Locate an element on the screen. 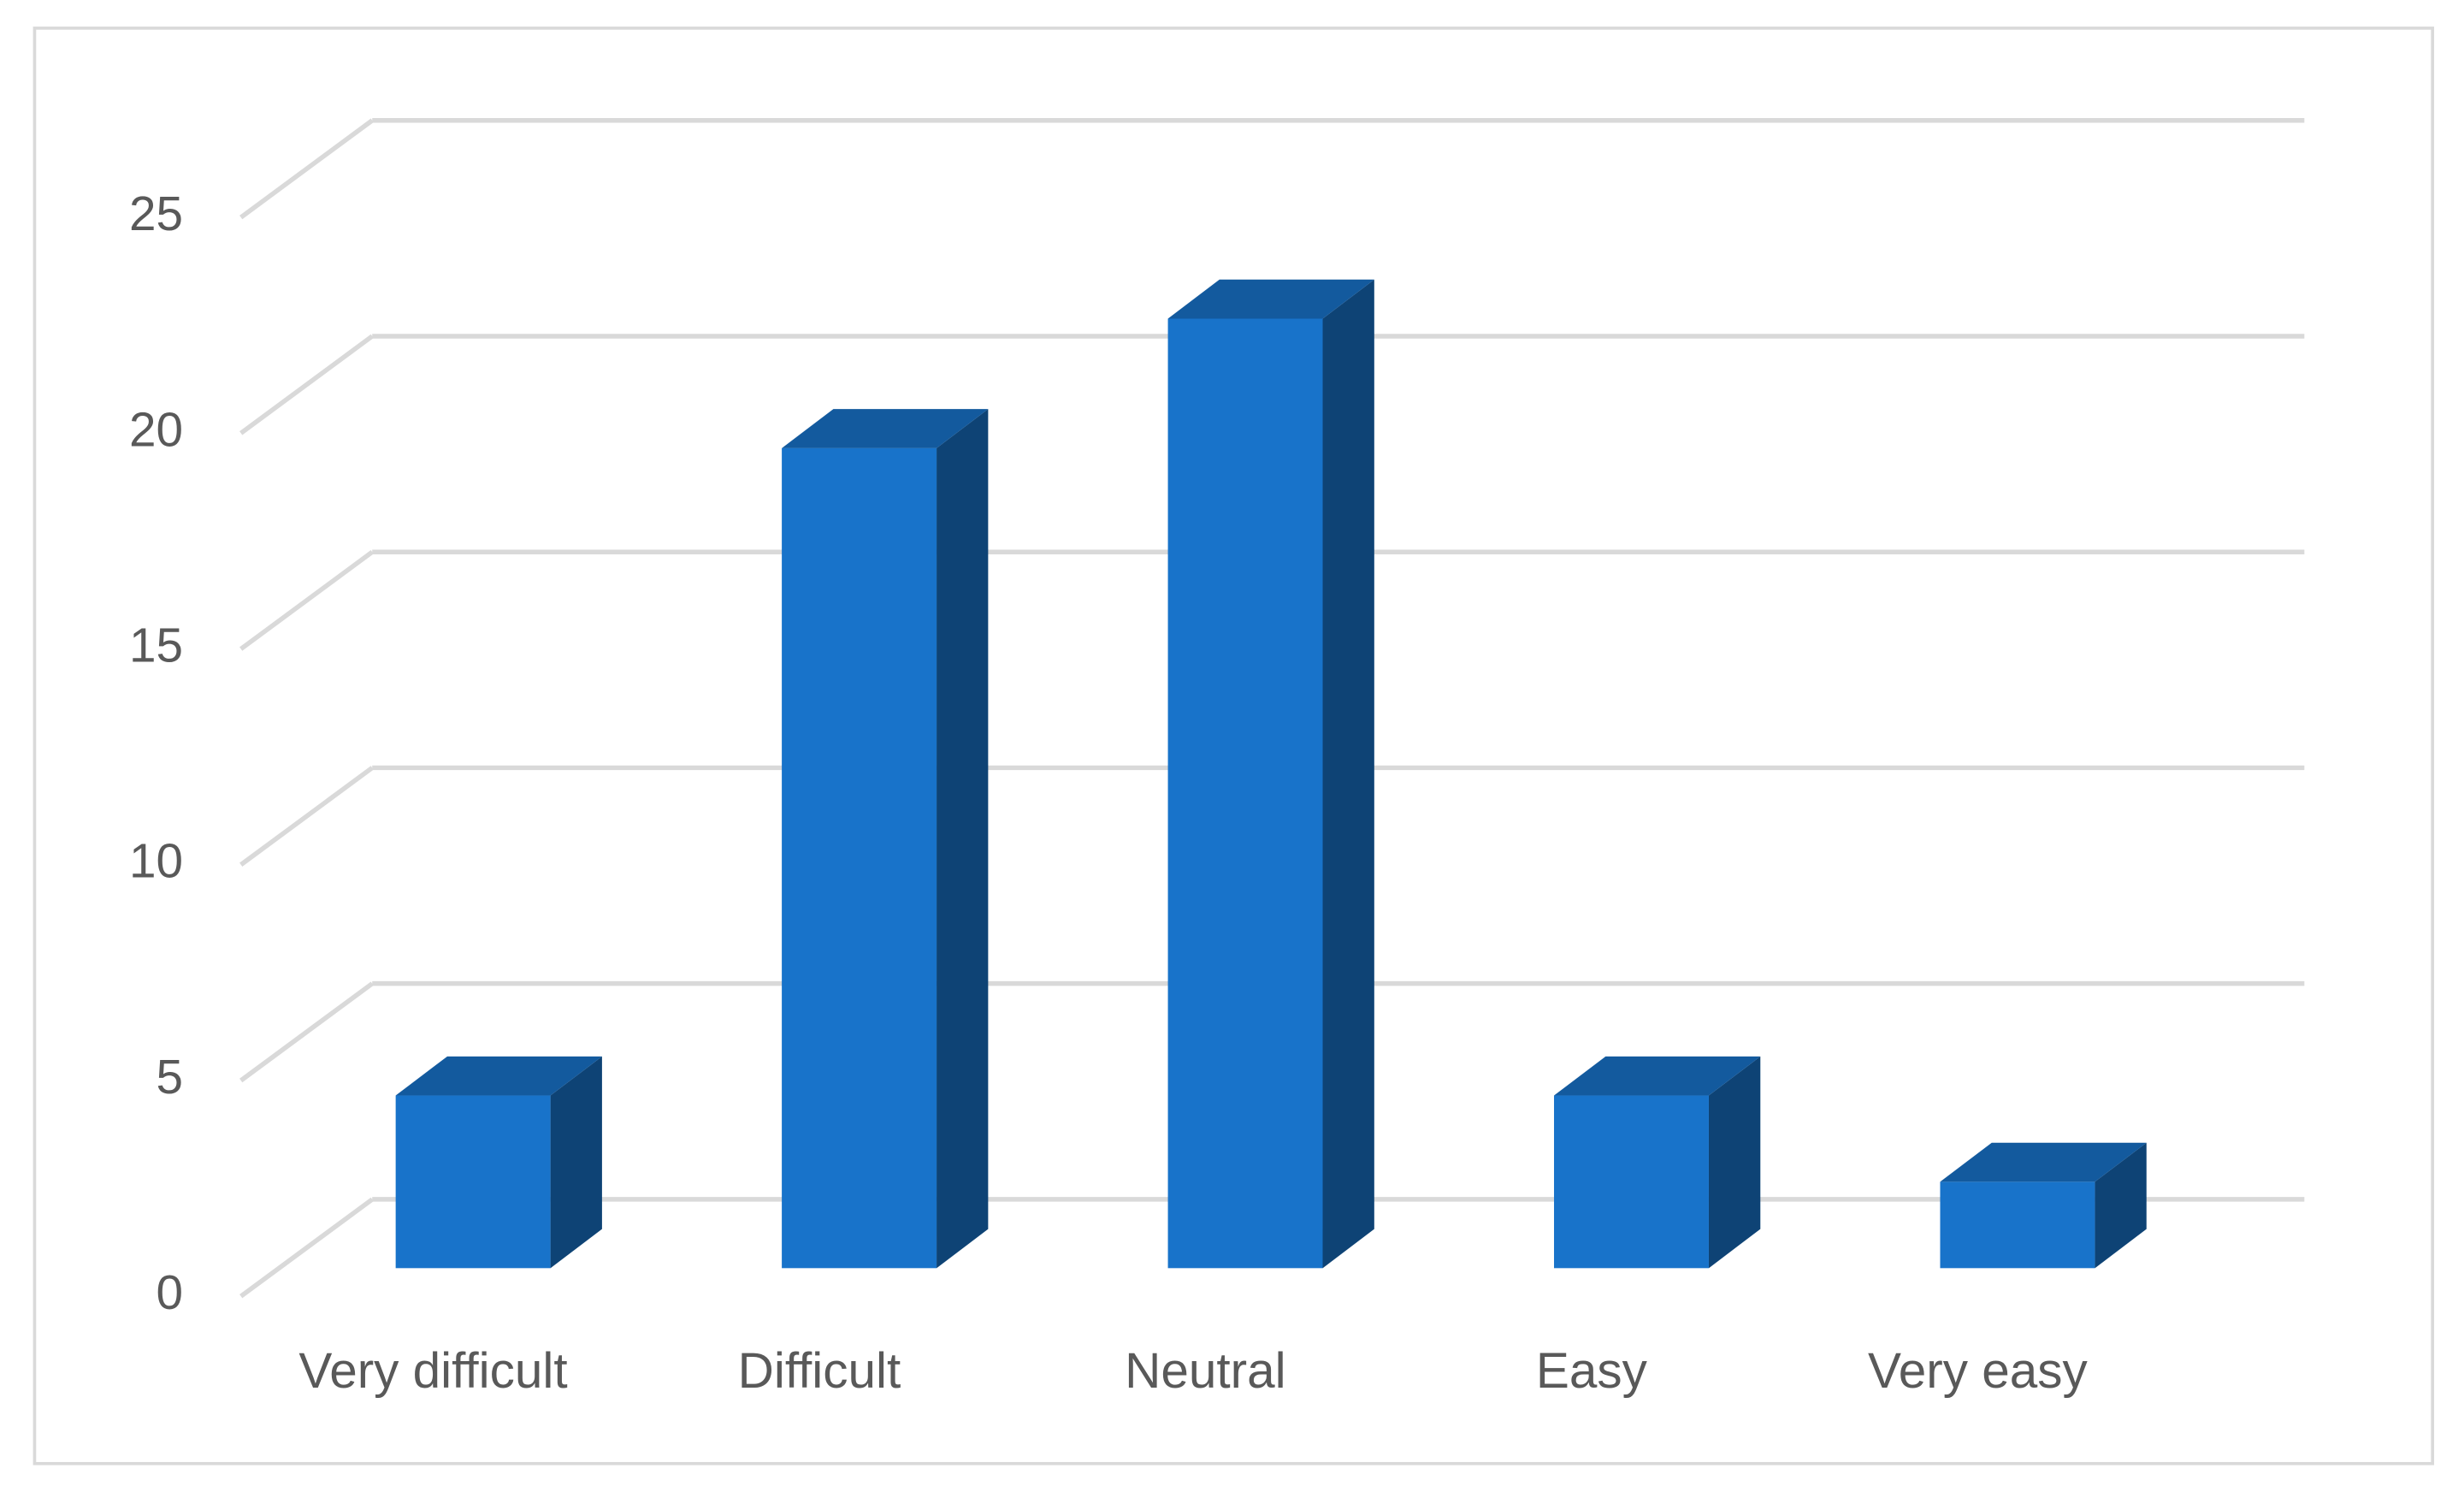  x-tick-label: Very easy is located at coordinates (1978, 1371).